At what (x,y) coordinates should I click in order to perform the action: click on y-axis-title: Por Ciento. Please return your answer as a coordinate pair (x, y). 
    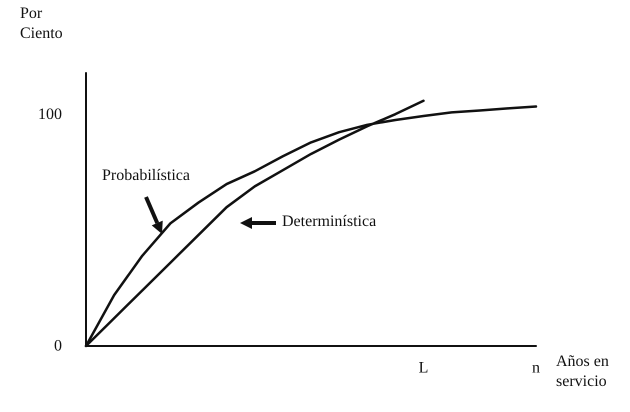
    Looking at the image, I should click on (42, 24).